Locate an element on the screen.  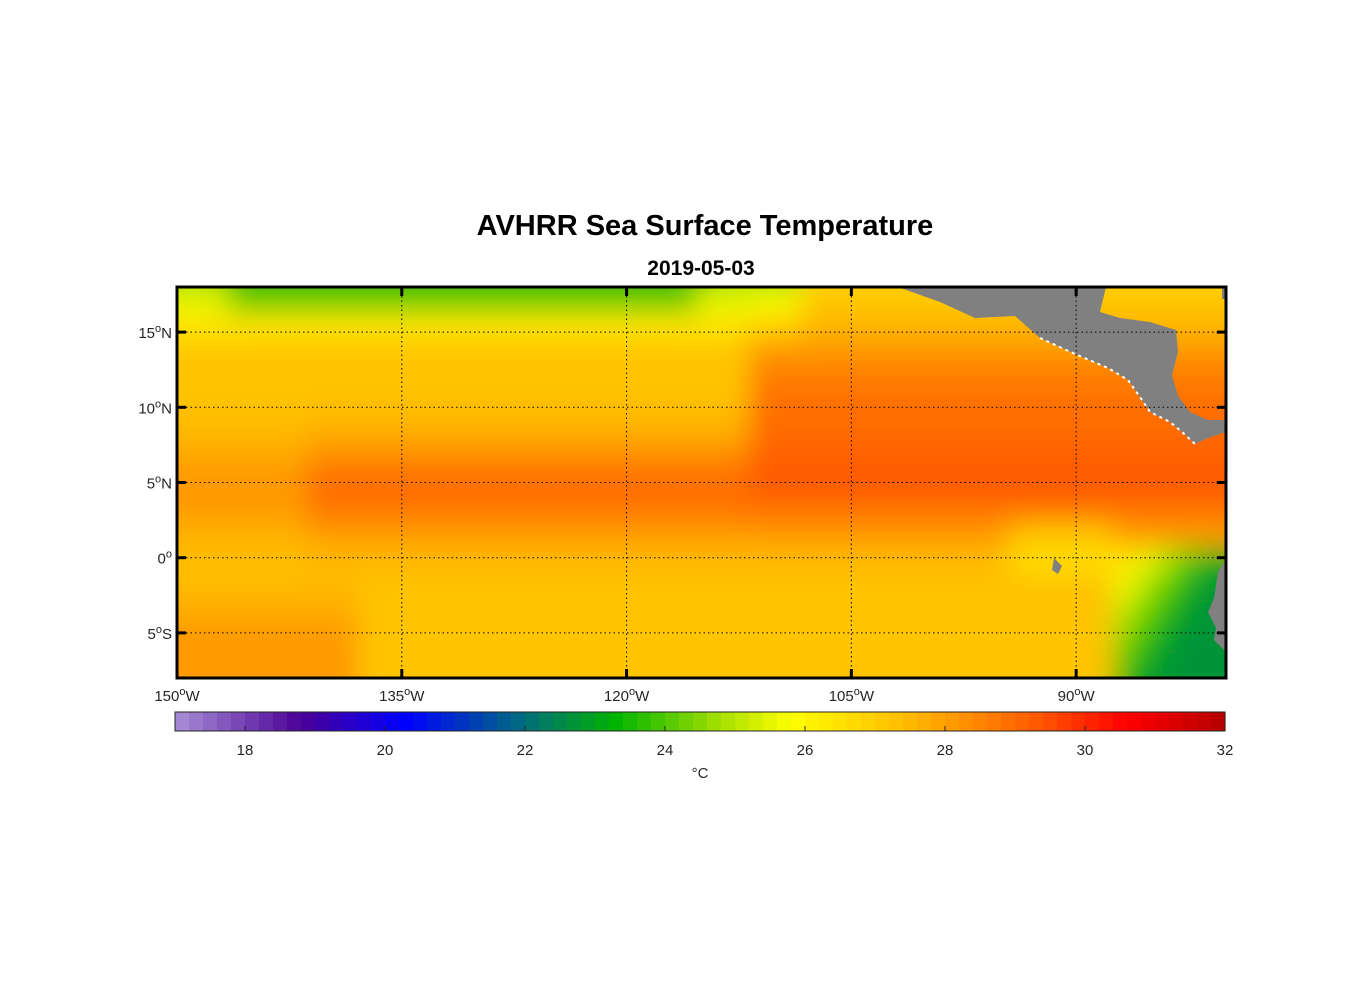
y-tick-label: 15oN is located at coordinates (155, 332).